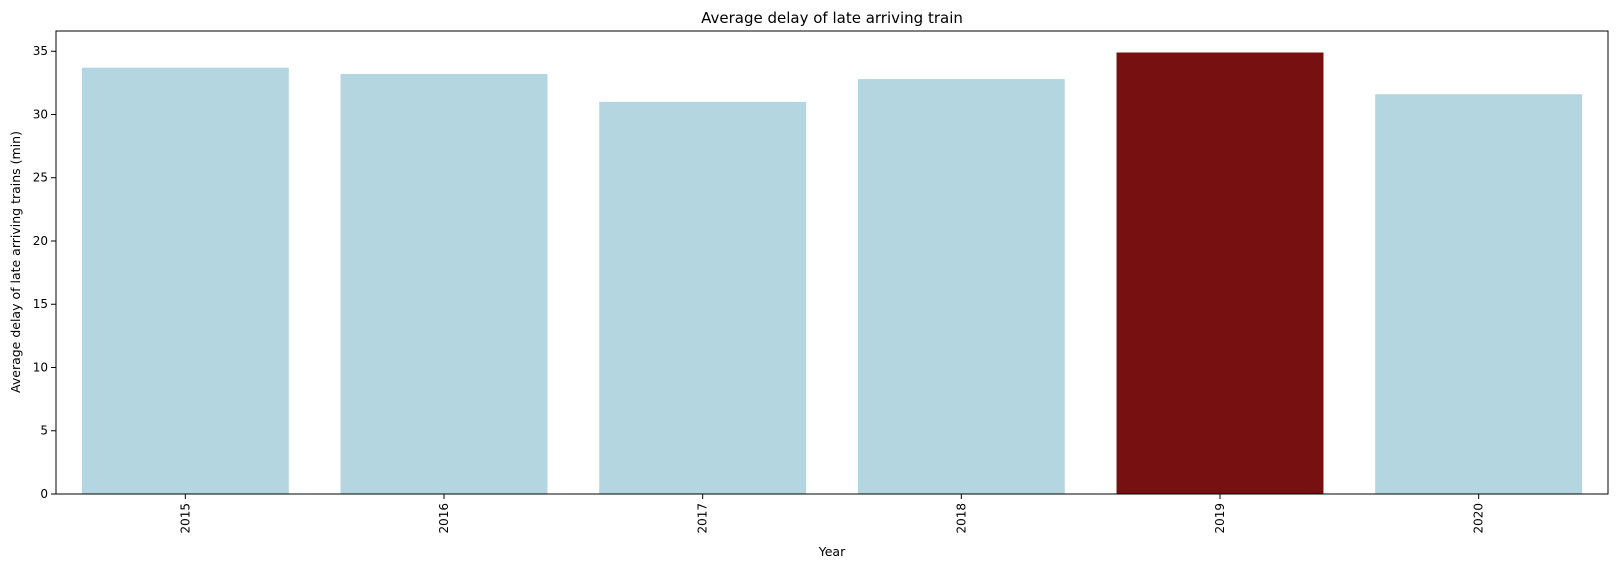 The width and height of the screenshot is (1616, 568). What do you see at coordinates (40, 51) in the screenshot?
I see `y-tick-label-35: 35` at bounding box center [40, 51].